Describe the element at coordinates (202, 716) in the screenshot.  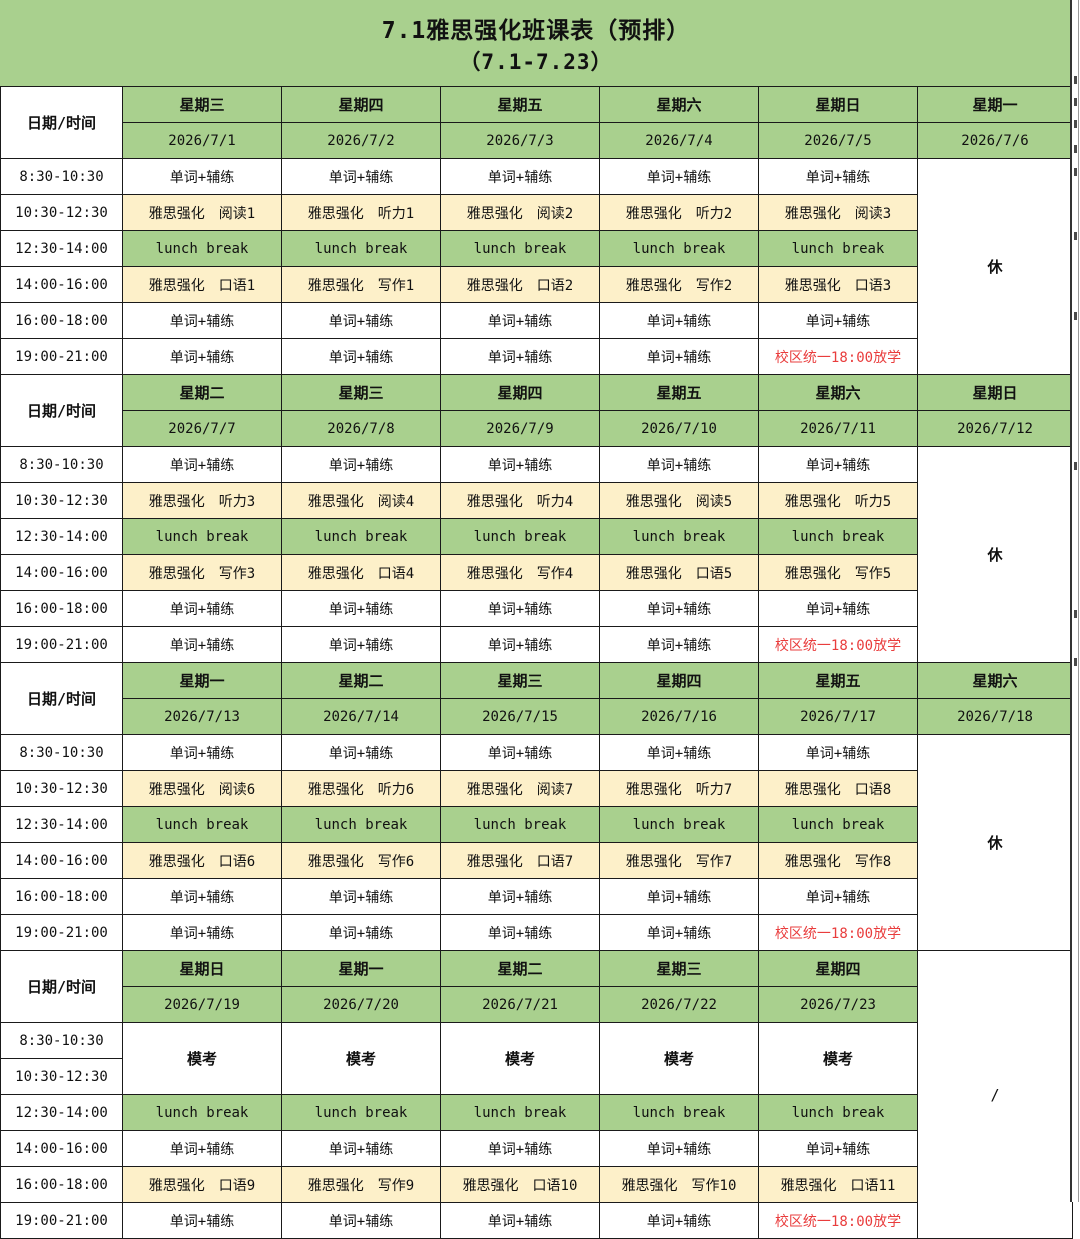
I see `date-cell: 2026/7/13` at that location.